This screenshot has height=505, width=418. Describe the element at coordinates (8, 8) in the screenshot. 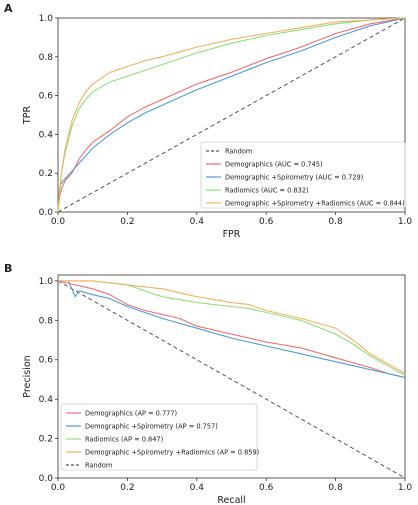

I see `panel-label: A` at that location.